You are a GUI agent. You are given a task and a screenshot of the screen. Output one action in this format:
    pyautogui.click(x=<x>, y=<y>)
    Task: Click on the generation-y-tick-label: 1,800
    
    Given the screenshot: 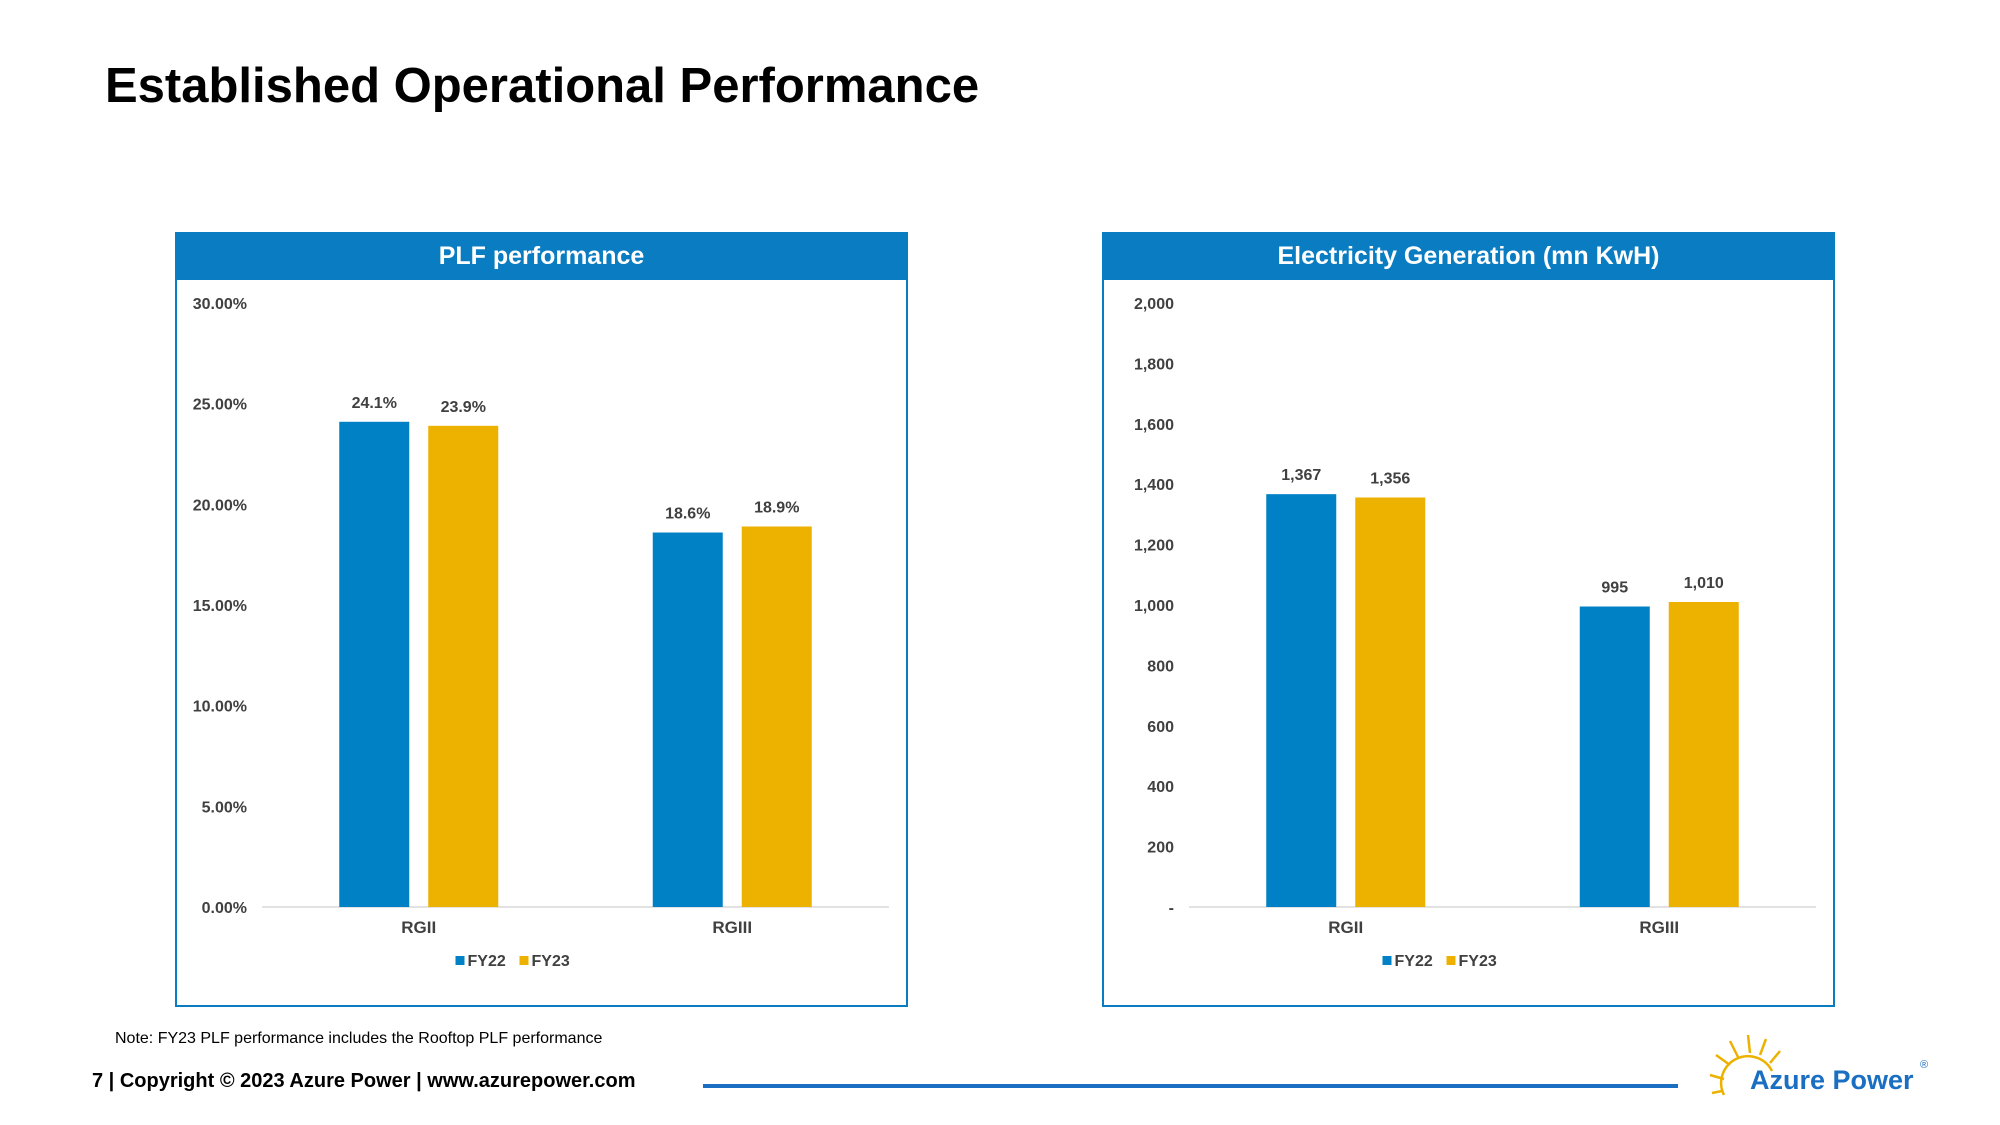 What is the action you would take?
    pyautogui.click(x=1154, y=364)
    